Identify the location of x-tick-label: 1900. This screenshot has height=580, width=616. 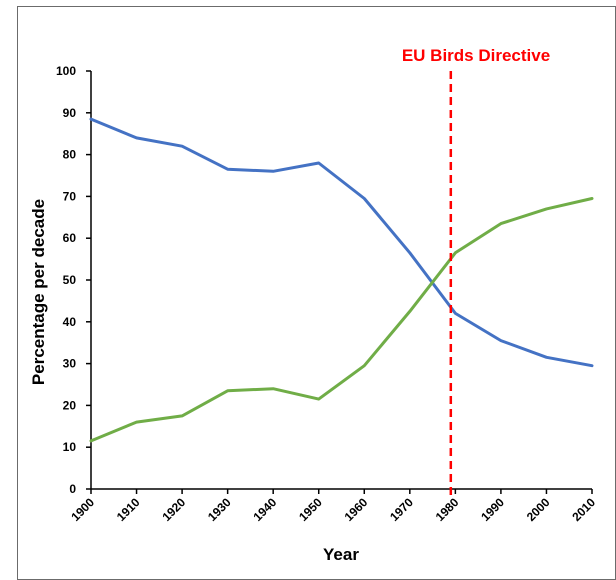
(82, 509).